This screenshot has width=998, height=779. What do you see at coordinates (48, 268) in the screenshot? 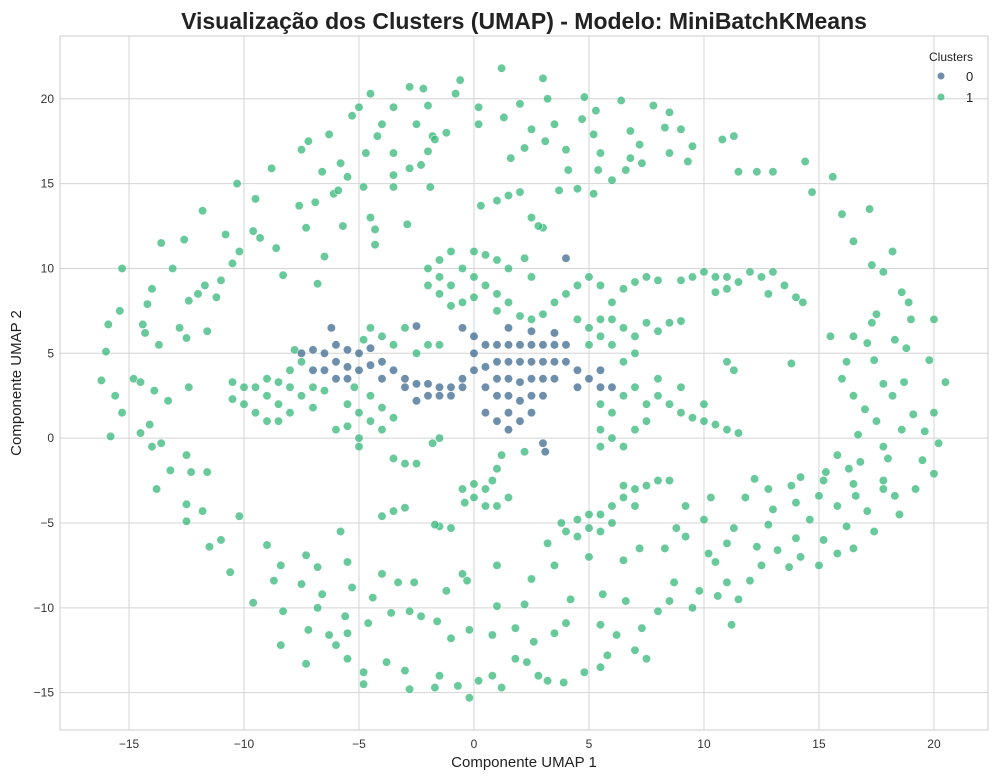
I see `y-tick-label: 10` at bounding box center [48, 268].